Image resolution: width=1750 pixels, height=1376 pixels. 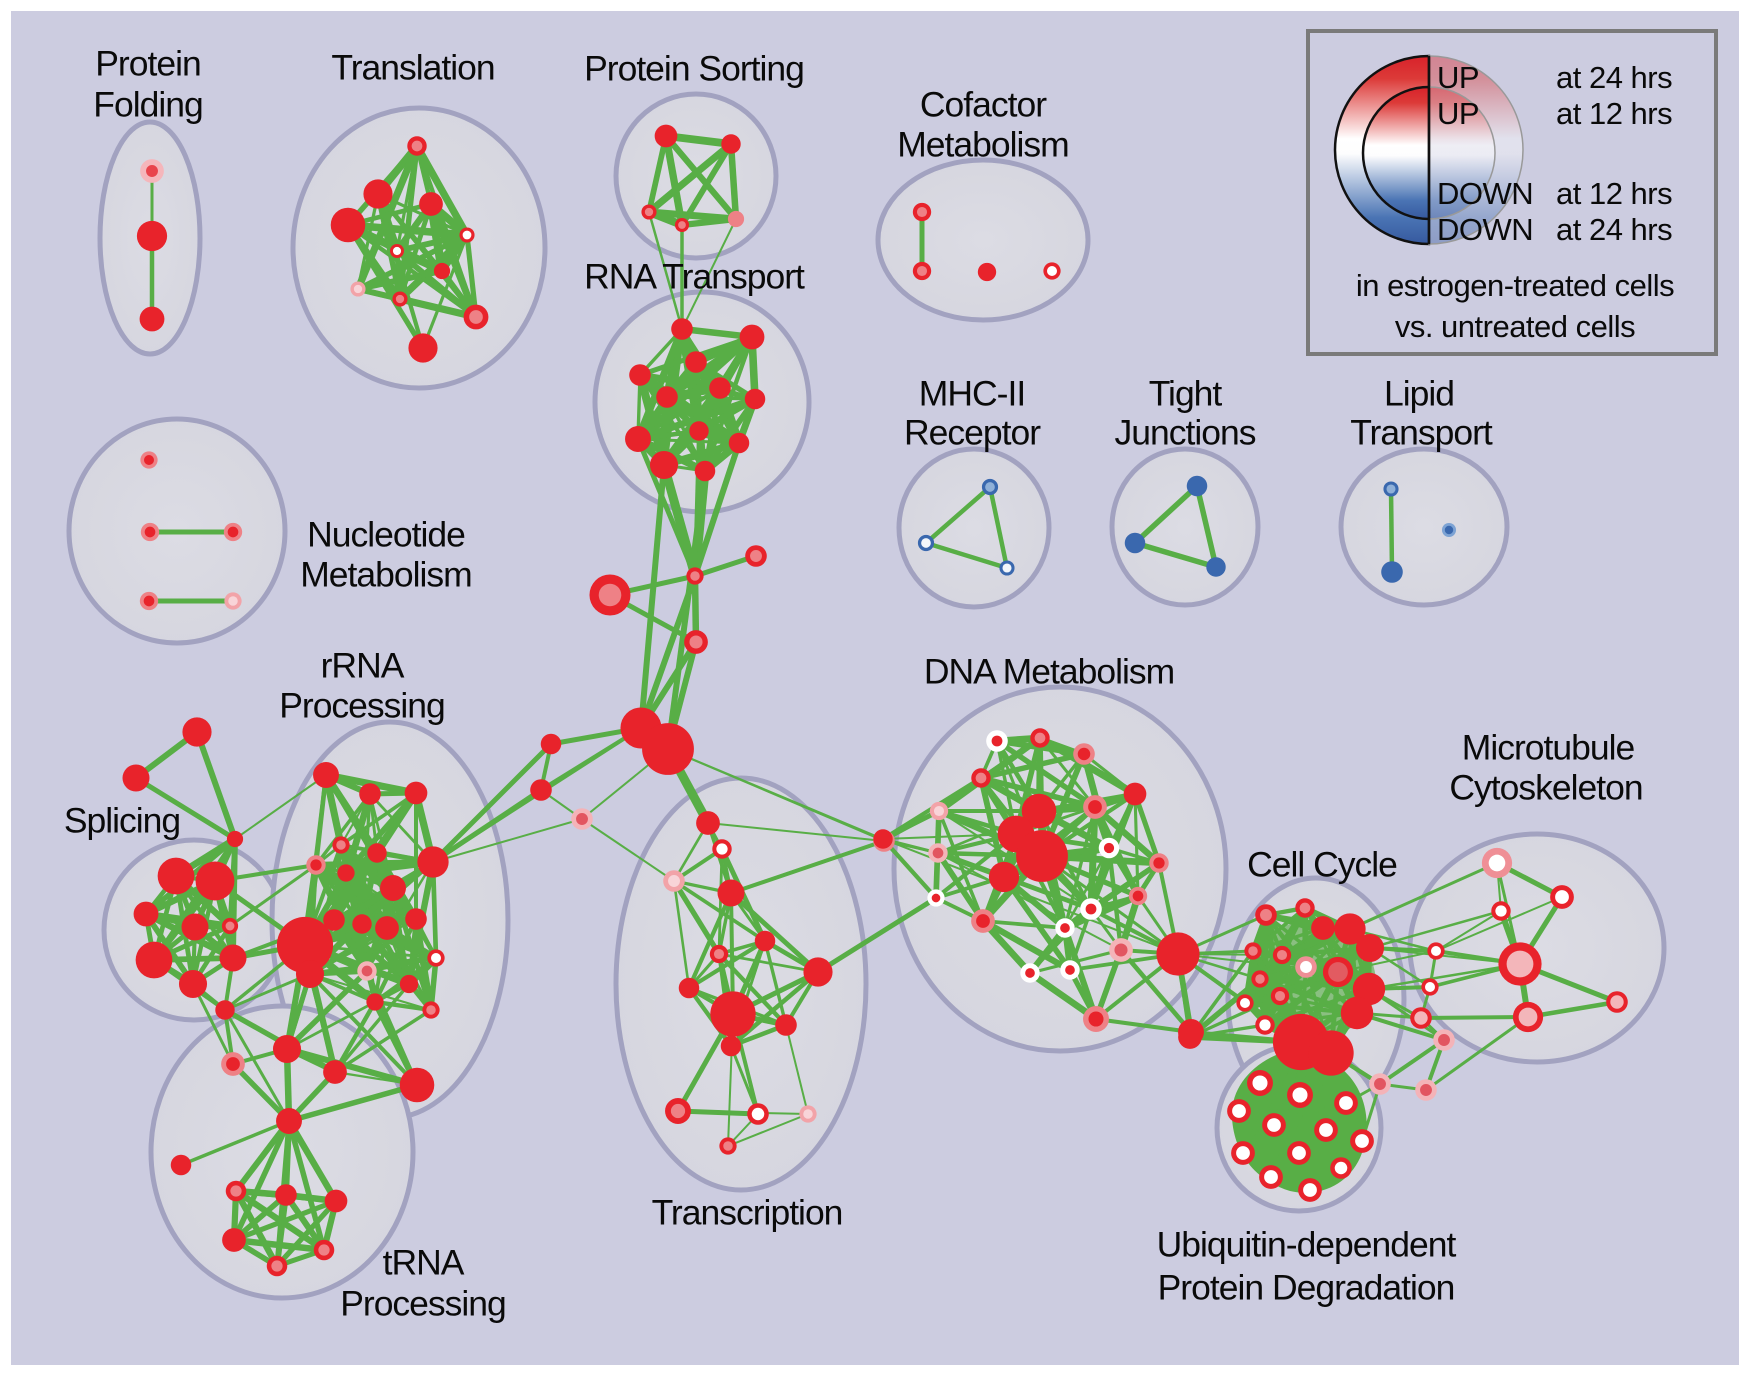 I want to click on svg-text: Junctions, so click(x=1185, y=433).